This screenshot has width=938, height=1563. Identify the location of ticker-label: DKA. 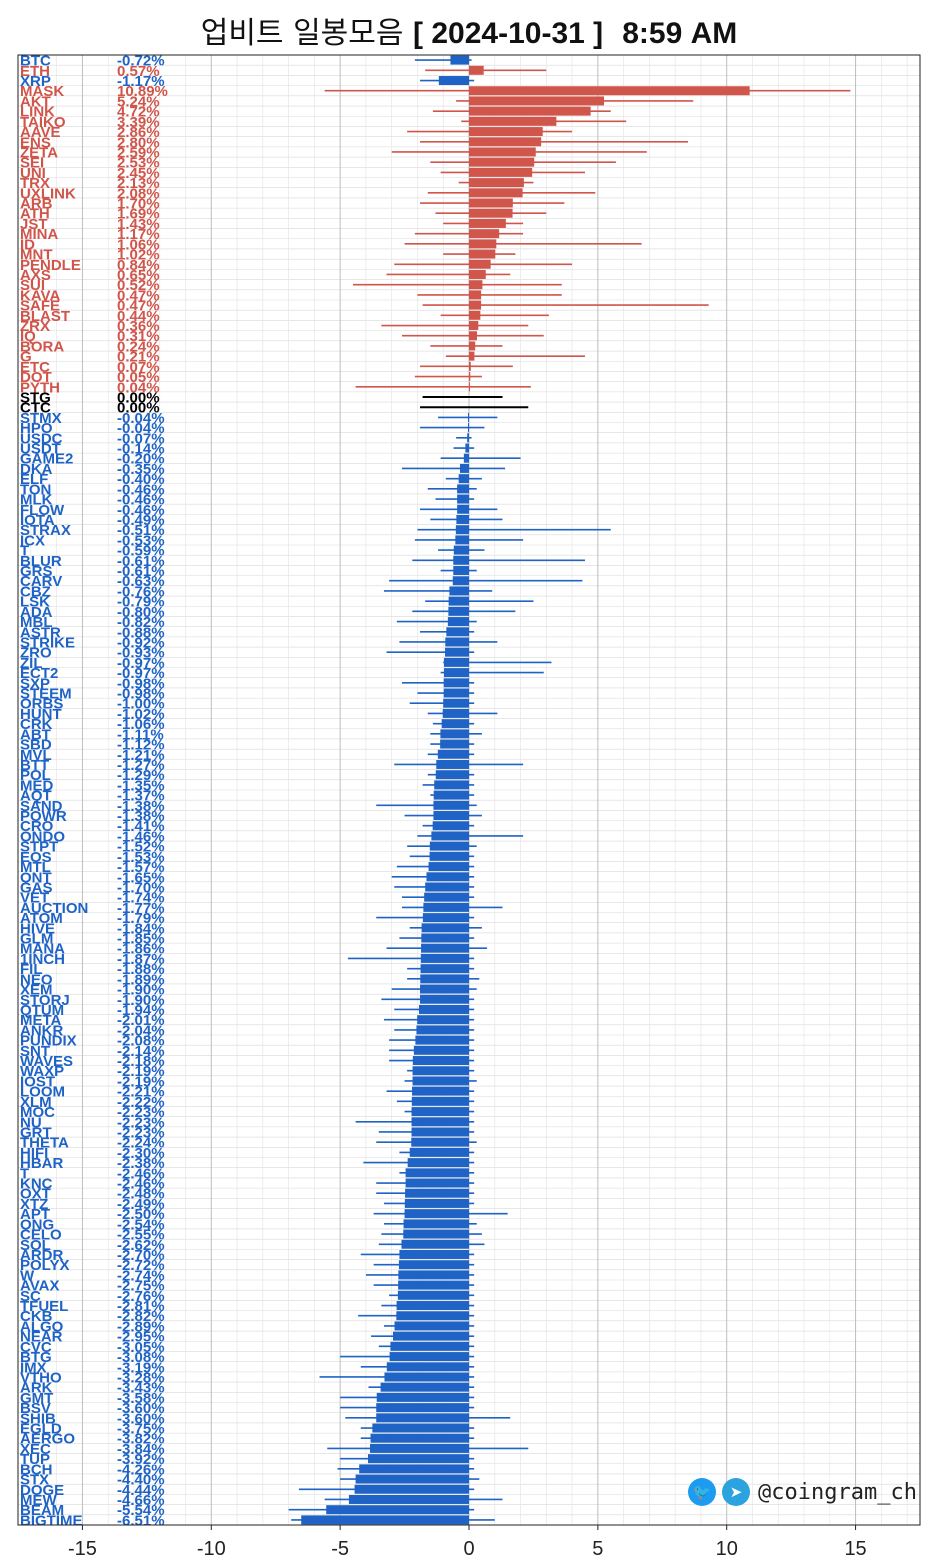
(36, 469).